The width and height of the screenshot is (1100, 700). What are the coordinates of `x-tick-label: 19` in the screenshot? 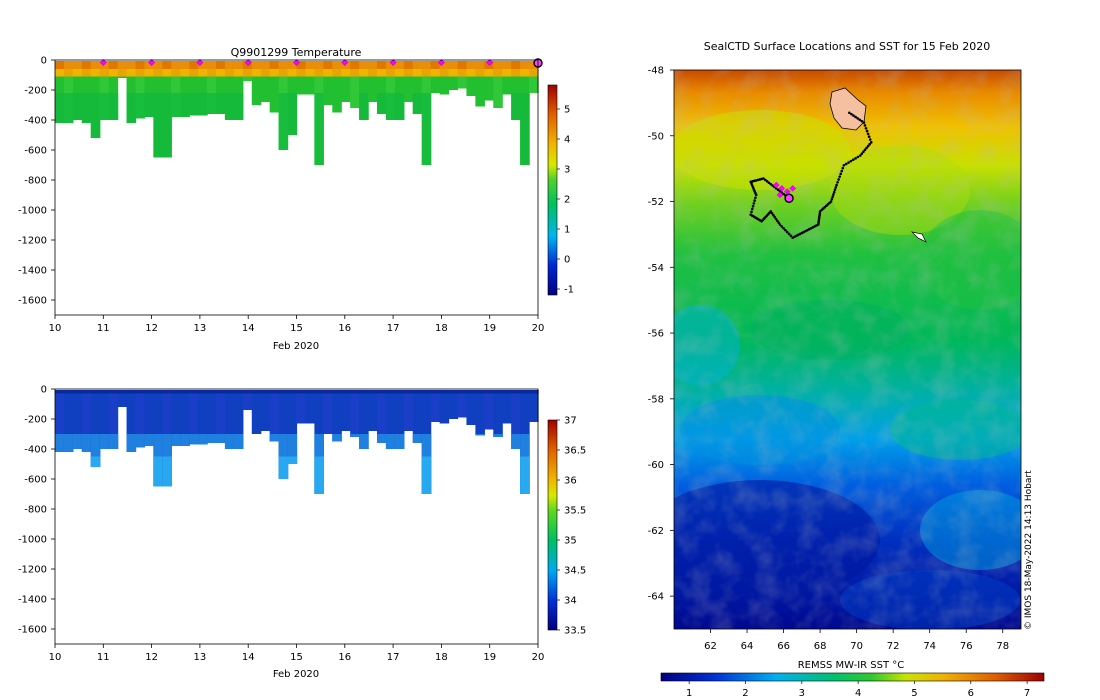 It's located at (489, 328).